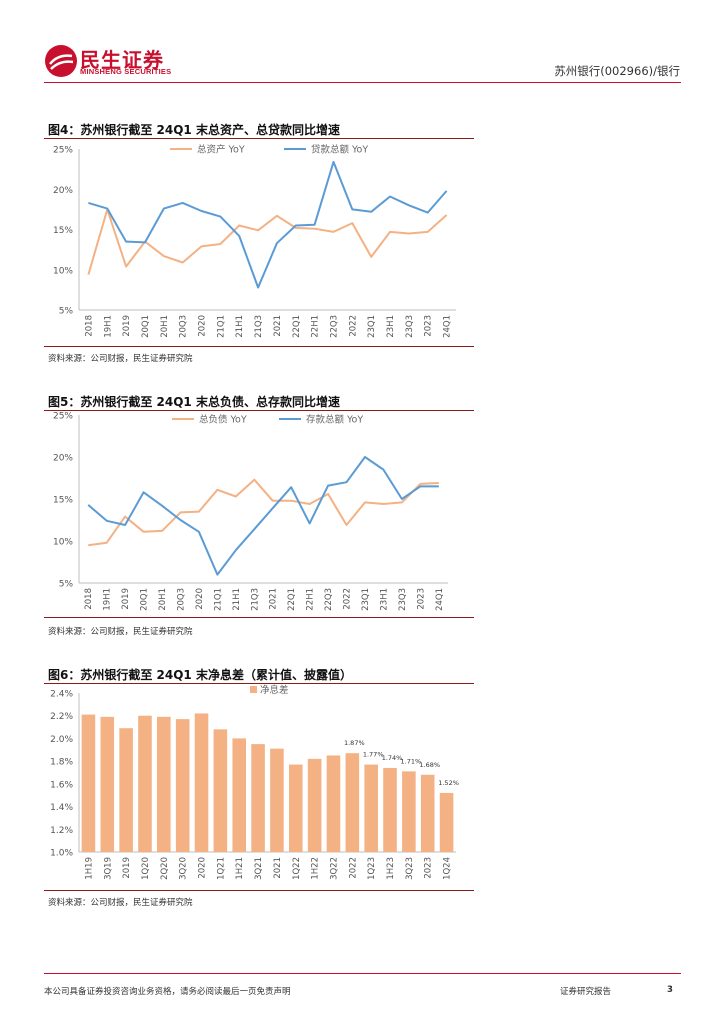 The image size is (724, 1024). Describe the element at coordinates (126, 71) in the screenshot. I see `logo-subtext: MINSHENG SECURITIES` at that location.